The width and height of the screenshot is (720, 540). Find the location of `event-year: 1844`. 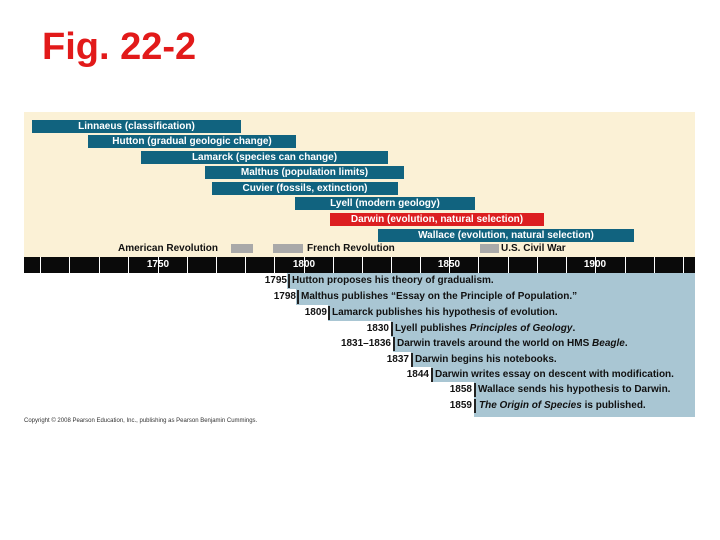

event-year: 1844 is located at coordinates (417, 374).